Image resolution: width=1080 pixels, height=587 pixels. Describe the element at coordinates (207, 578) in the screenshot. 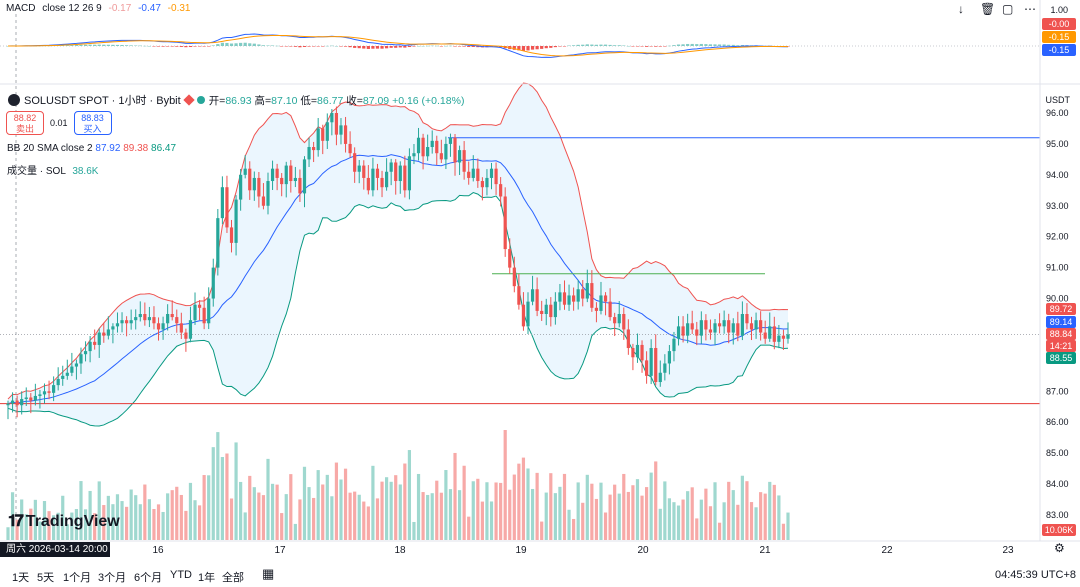

I see `period-button: 1年` at that location.